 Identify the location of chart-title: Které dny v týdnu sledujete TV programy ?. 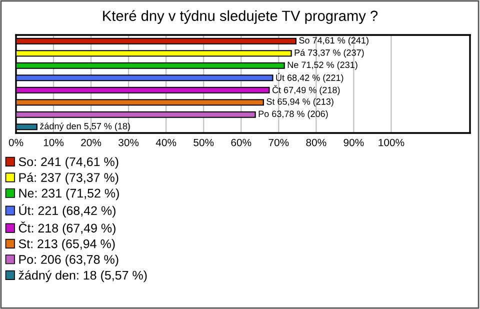
(240, 17).